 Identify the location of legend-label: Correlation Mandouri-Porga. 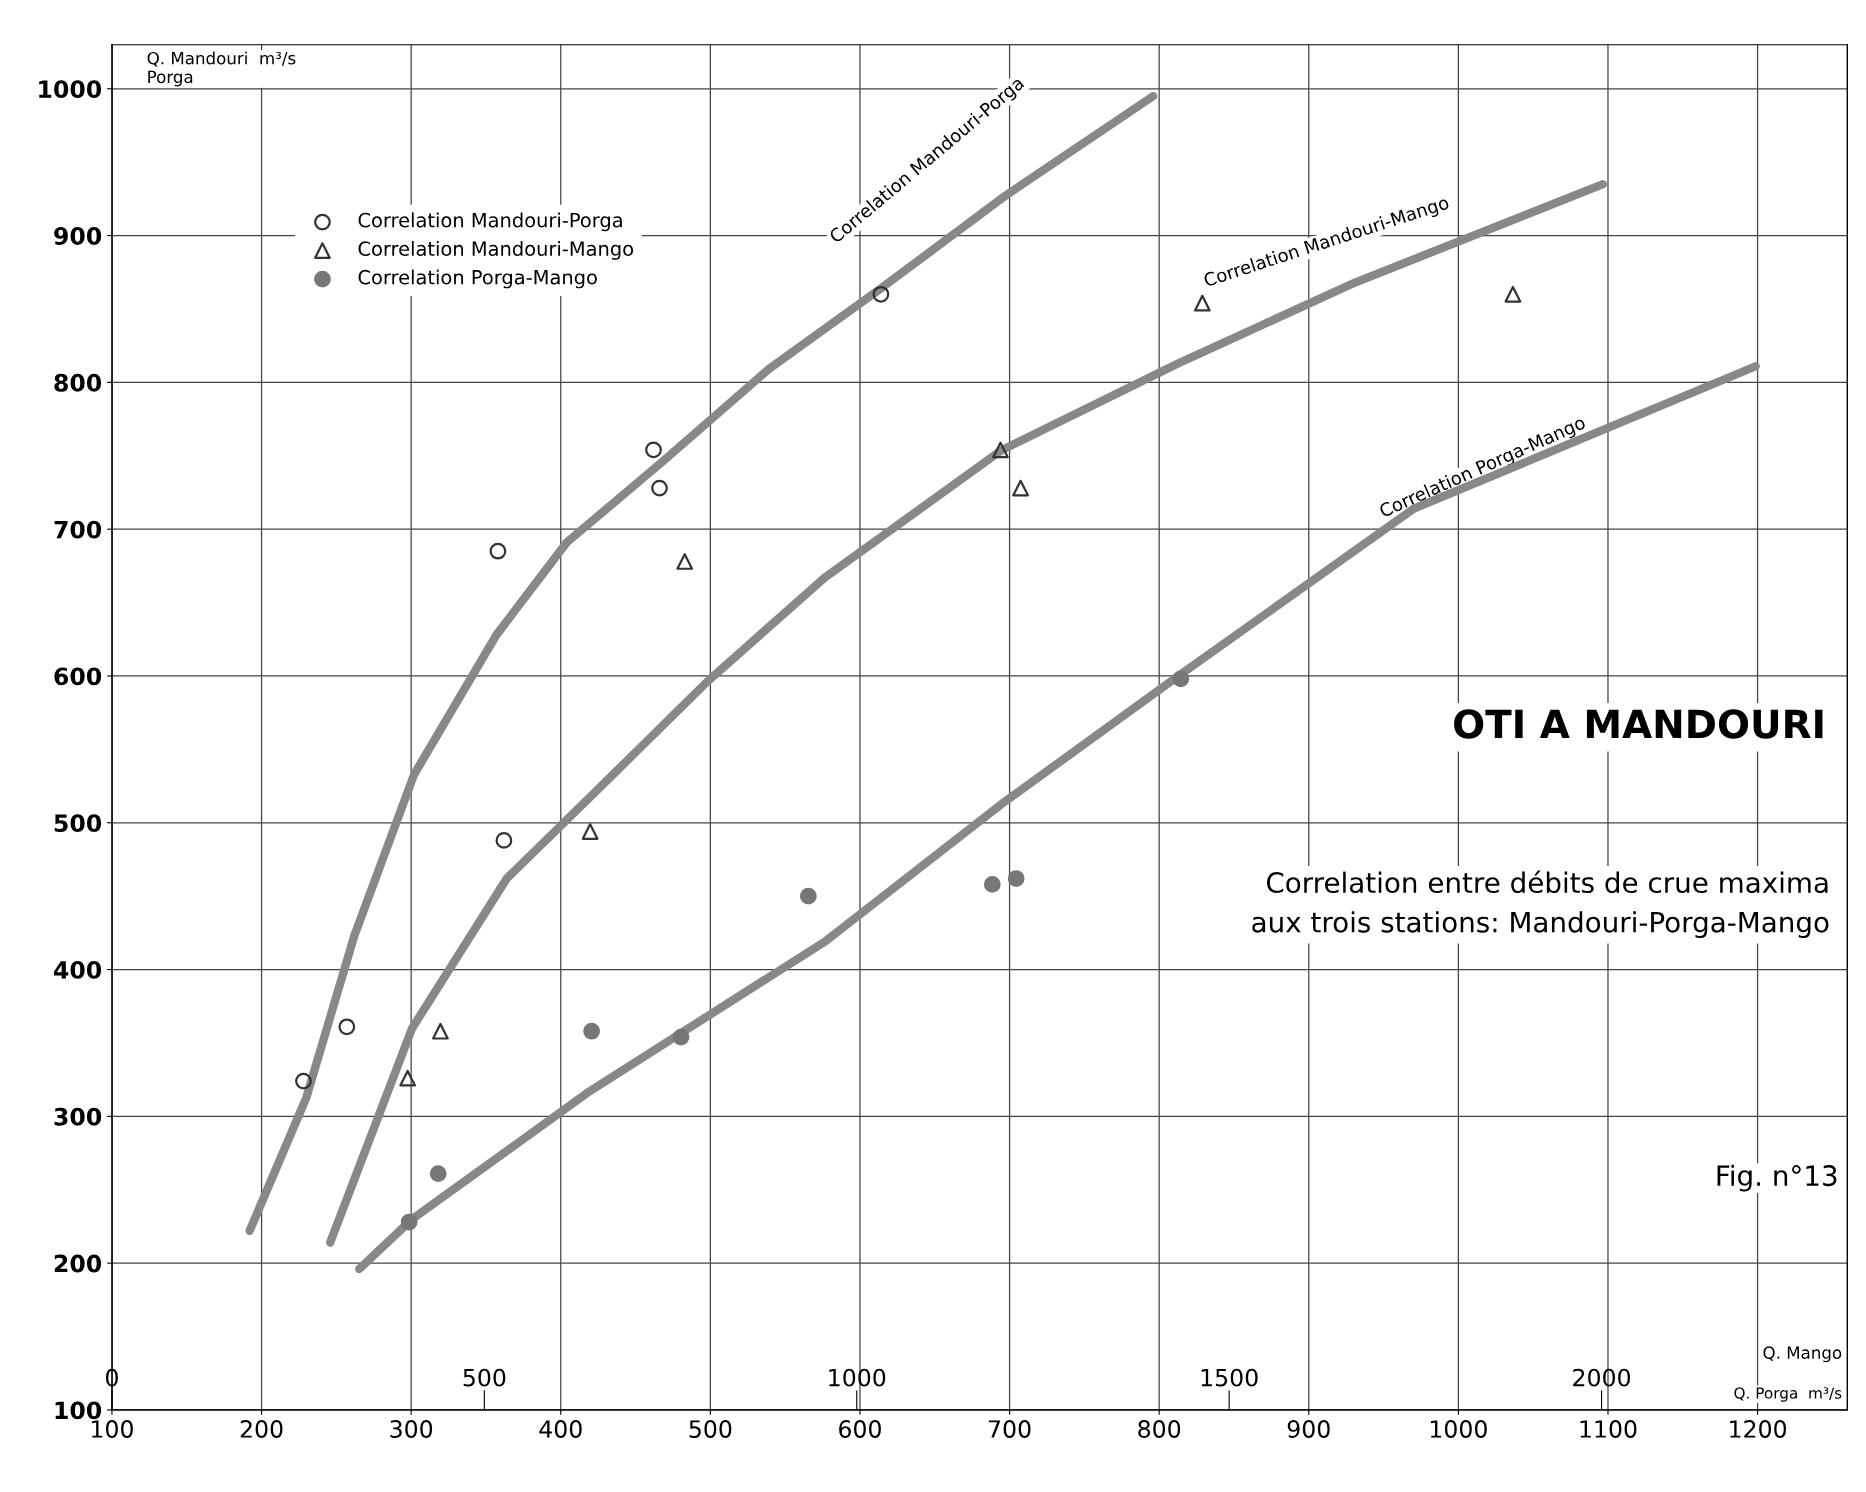
(490, 222).